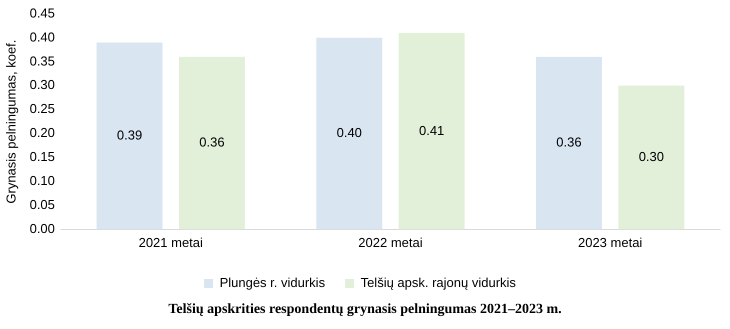  What do you see at coordinates (390, 242) in the screenshot?
I see `x-tick-label: 2022 metai` at bounding box center [390, 242].